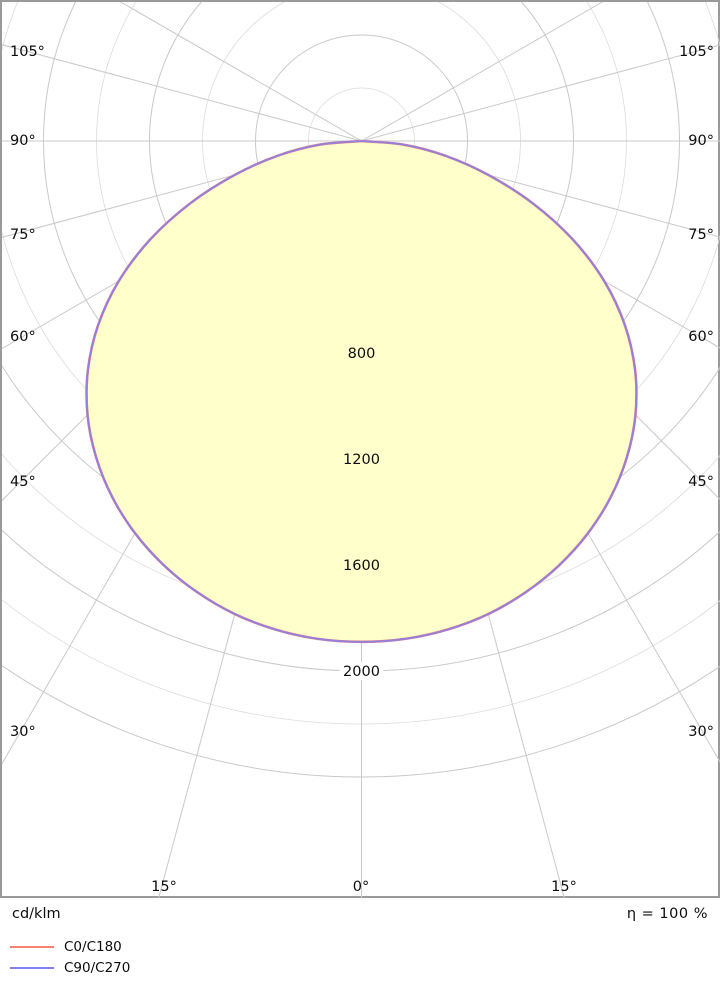  What do you see at coordinates (361, 460) in the screenshot?
I see `svg-text: 1200` at bounding box center [361, 460].